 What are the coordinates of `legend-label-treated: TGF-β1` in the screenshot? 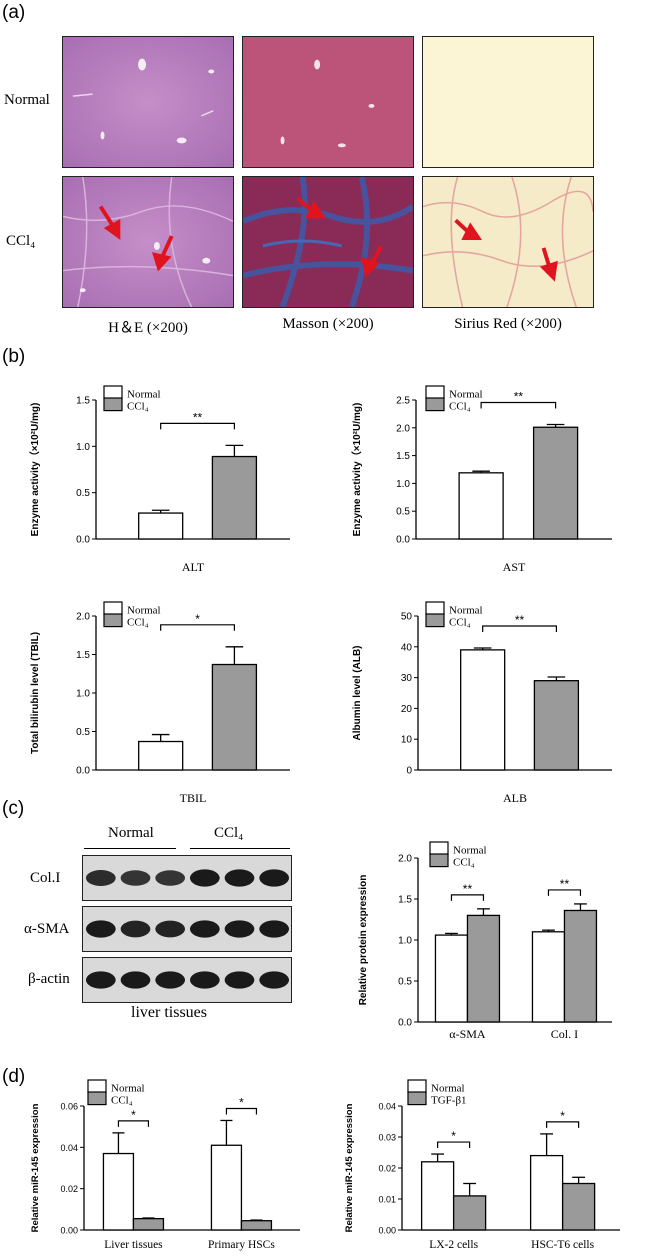 It's located at (449, 1101).